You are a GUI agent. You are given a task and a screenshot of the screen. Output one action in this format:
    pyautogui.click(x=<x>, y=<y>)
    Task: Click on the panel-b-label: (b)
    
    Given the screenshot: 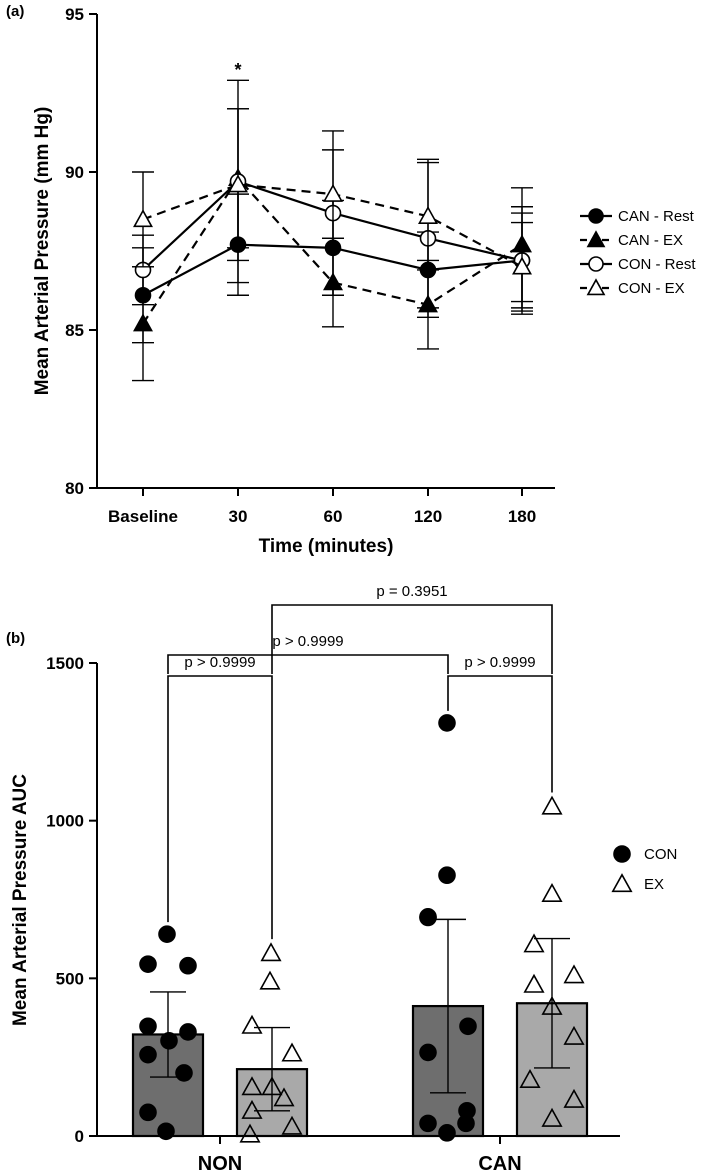 What is the action you would take?
    pyautogui.click(x=15, y=638)
    